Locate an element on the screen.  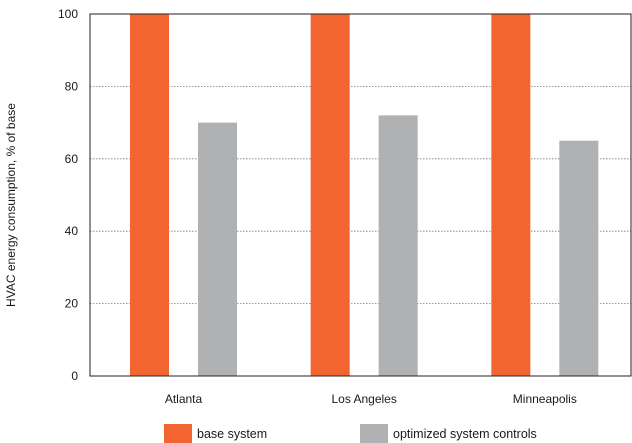
legend-swatch-optimized-system-controls is located at coordinates (374, 433).